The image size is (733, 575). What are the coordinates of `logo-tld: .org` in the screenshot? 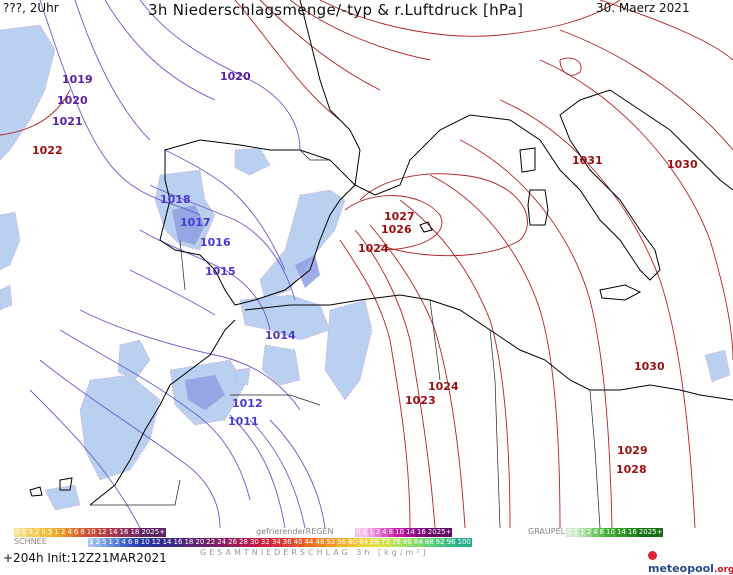 It's located at (723, 570).